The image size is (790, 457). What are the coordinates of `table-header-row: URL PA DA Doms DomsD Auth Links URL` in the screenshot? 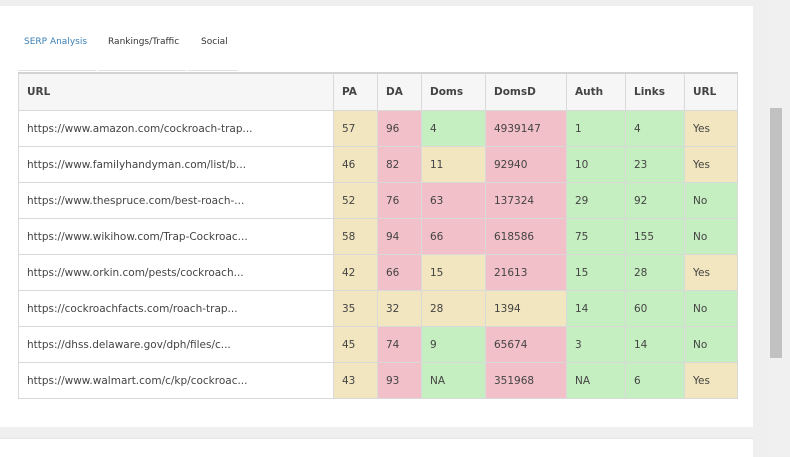 It's located at (378, 91).